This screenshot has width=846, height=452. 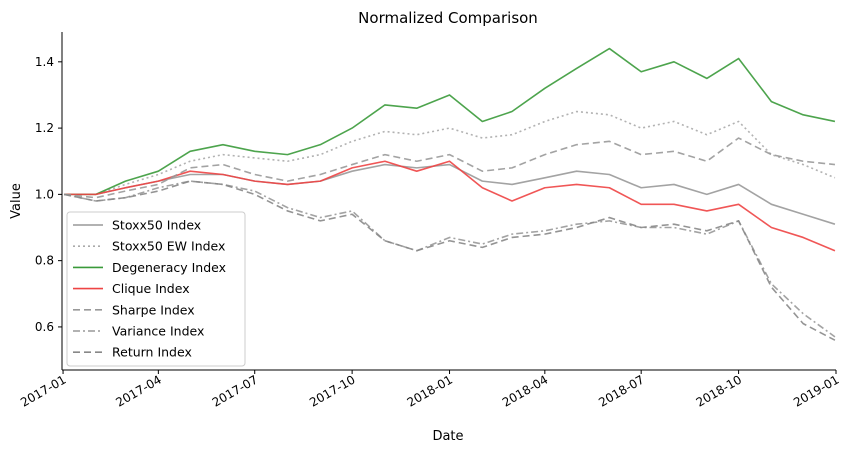 I want to click on legend-label: Return Index, so click(x=152, y=352).